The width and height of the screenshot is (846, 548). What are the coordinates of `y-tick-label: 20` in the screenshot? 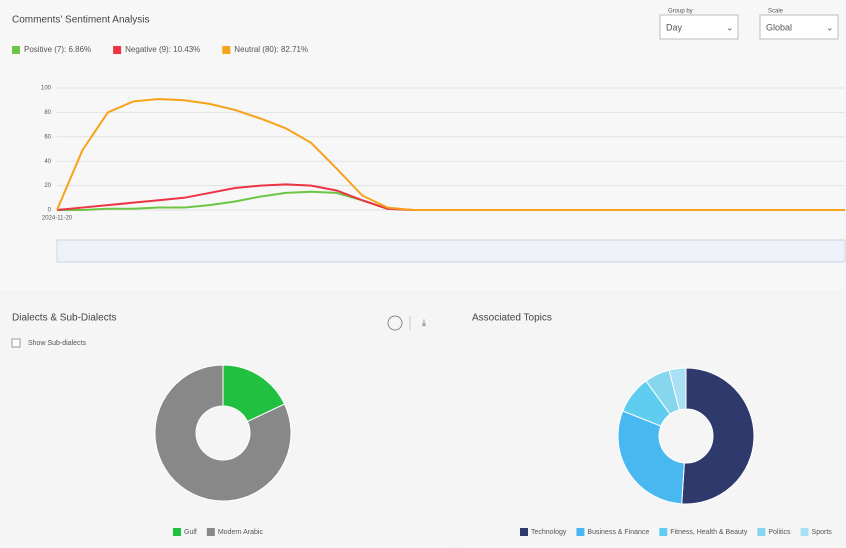 It's located at (47, 186).